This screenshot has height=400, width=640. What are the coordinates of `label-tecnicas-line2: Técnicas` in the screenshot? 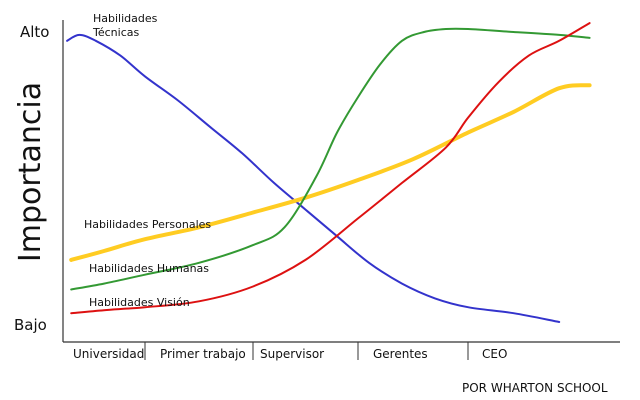 It's located at (115, 32).